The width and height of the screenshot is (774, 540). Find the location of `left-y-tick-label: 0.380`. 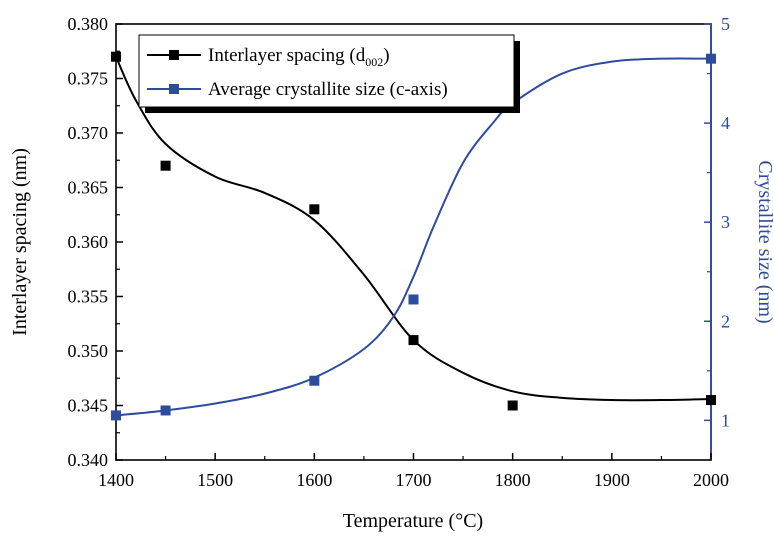

left-y-tick-label: 0.380 is located at coordinates (88, 24).